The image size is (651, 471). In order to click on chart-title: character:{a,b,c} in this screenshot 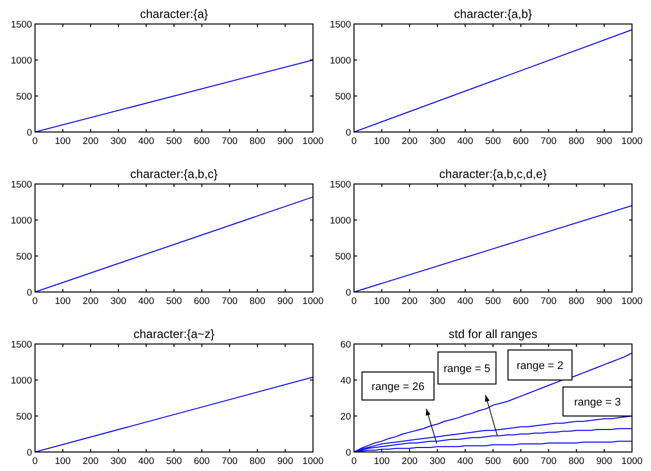, I will do `click(174, 174)`.